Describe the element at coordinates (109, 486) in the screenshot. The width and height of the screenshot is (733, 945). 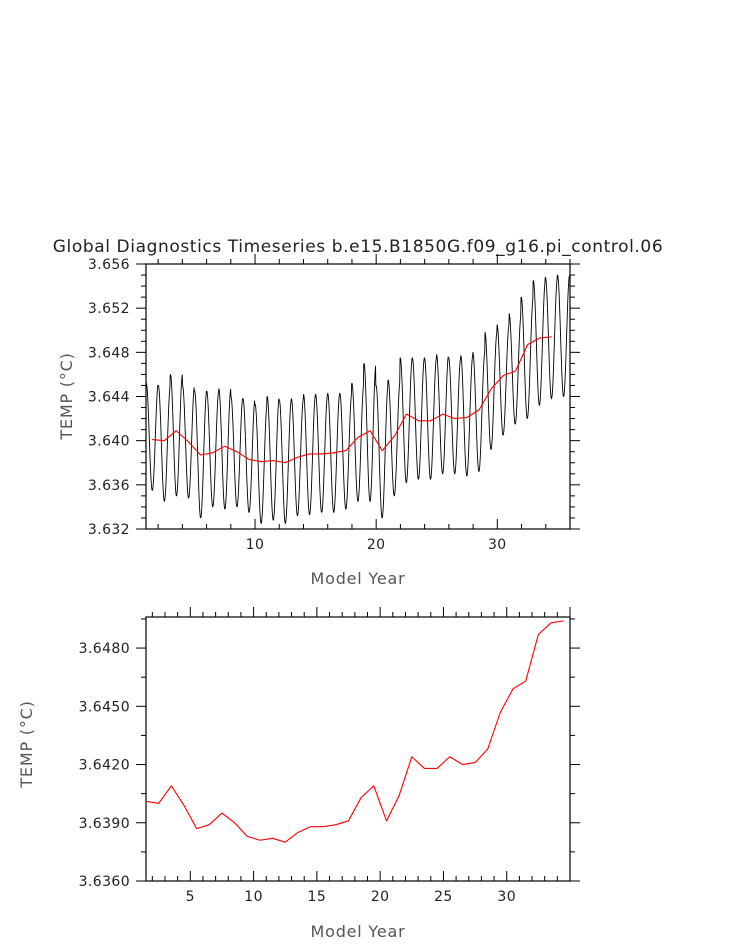
I see `y-tick-label: 3.636` at that location.